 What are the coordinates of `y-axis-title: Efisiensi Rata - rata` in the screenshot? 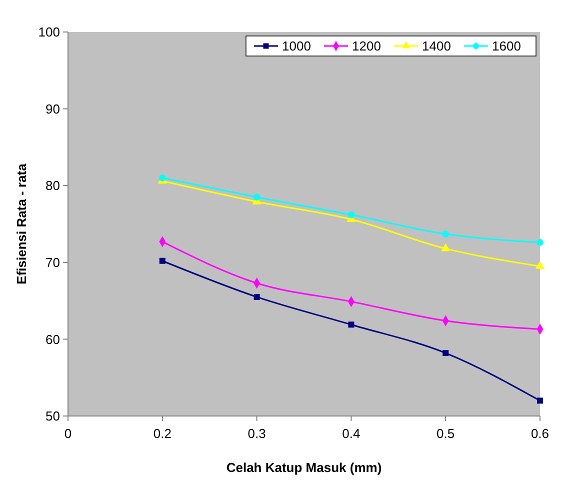 It's located at (21, 223).